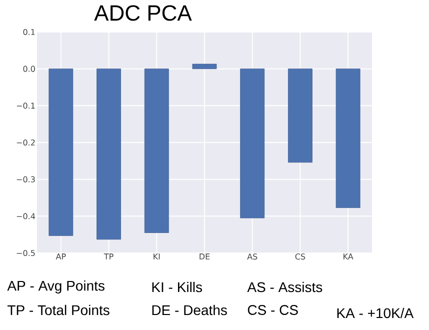 This screenshot has width=429, height=330. Describe the element at coordinates (300, 257) in the screenshot. I see `x-tick-label: CS` at that location.